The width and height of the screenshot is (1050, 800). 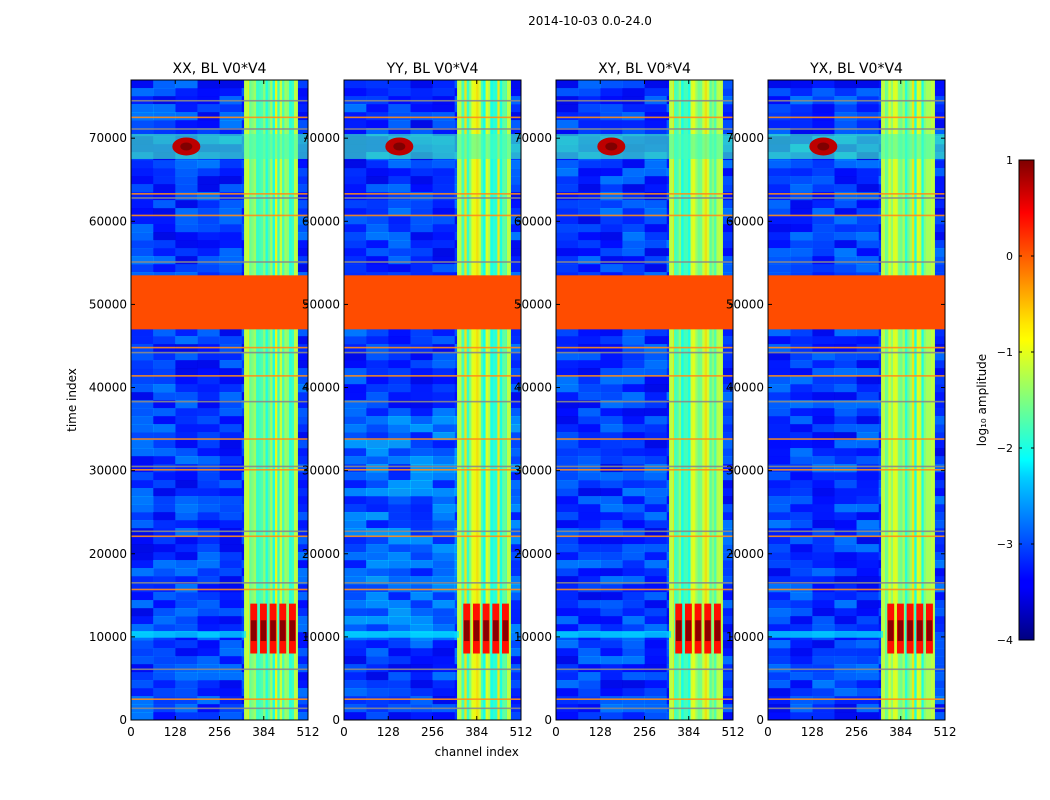 What do you see at coordinates (823, 146) in the screenshot?
I see `hotspot-core` at bounding box center [823, 146].